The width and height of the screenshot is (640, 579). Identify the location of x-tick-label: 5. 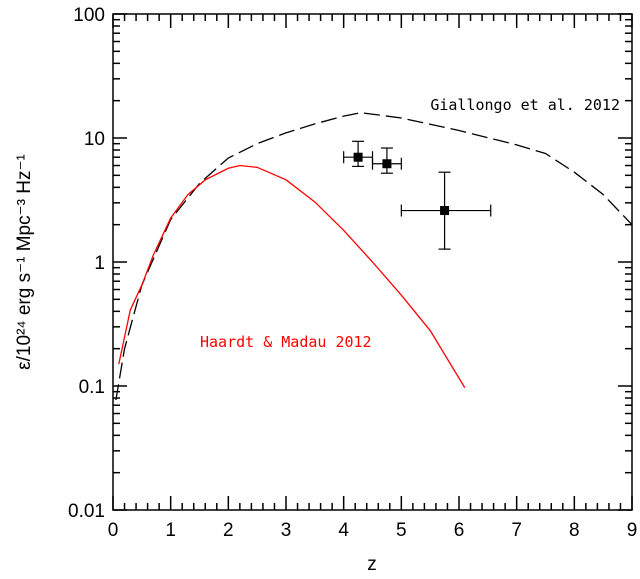
(401, 530).